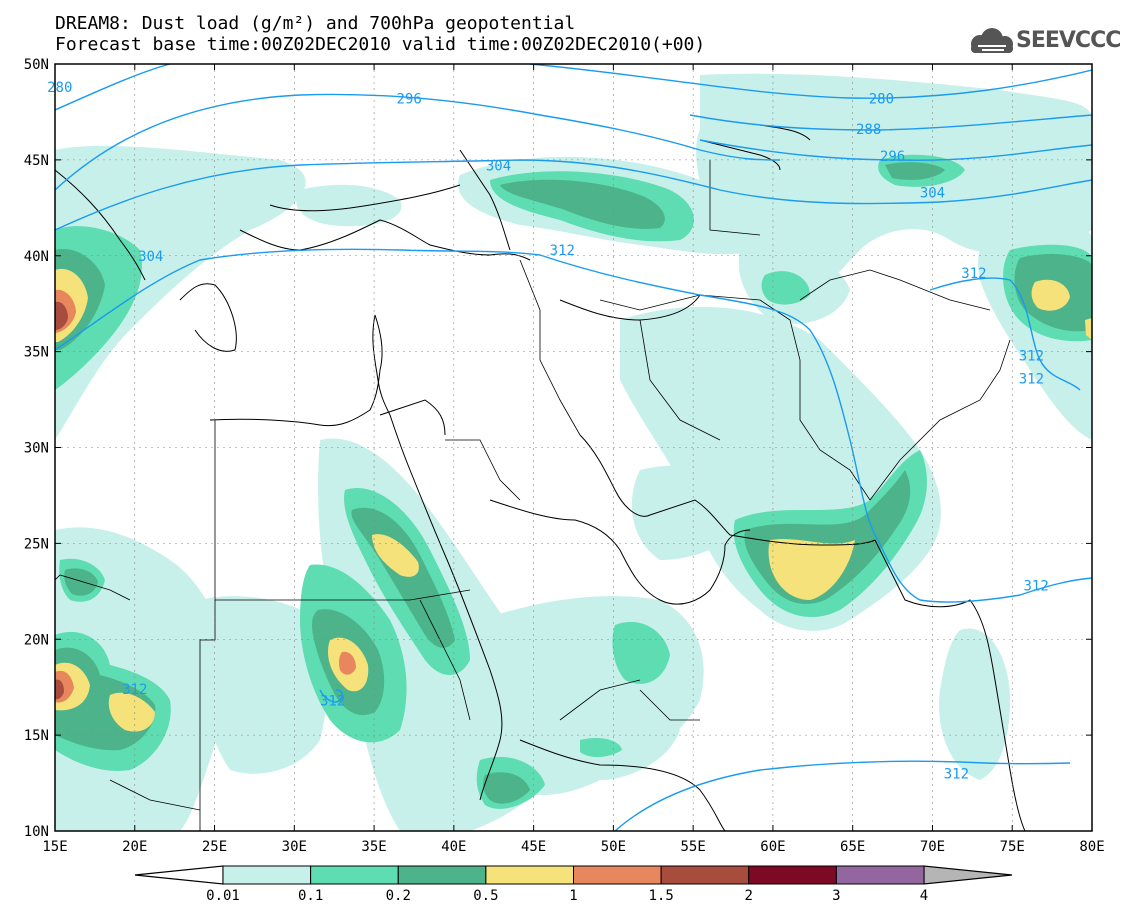 This screenshot has width=1122, height=922. Describe the element at coordinates (36, 257) in the screenshot. I see `lat-tick-label: 40N` at that location.